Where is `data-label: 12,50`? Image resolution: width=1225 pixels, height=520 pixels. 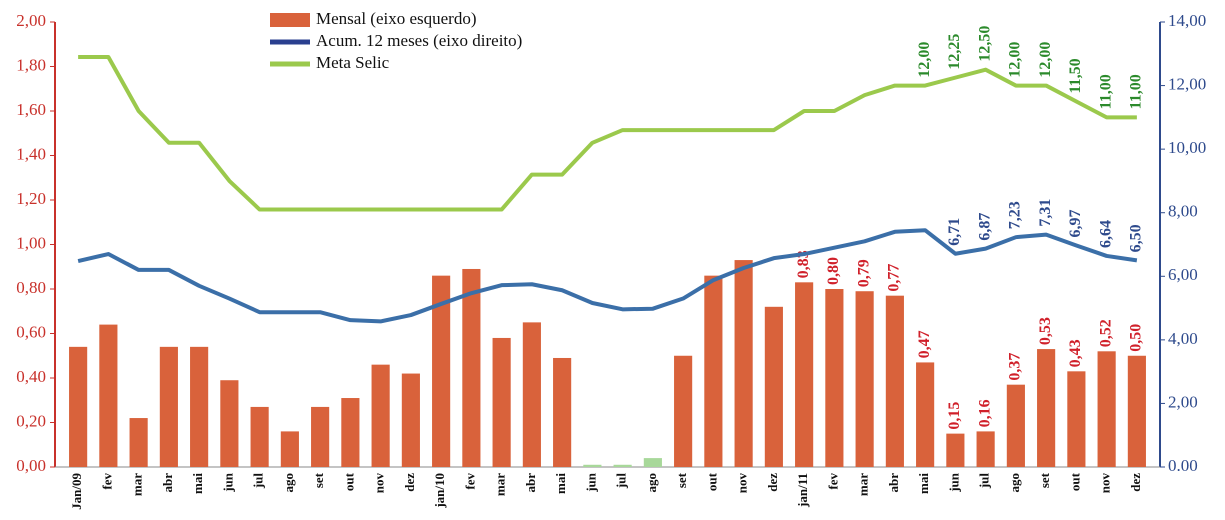
data-label: 12,50 is located at coordinates (984, 44).